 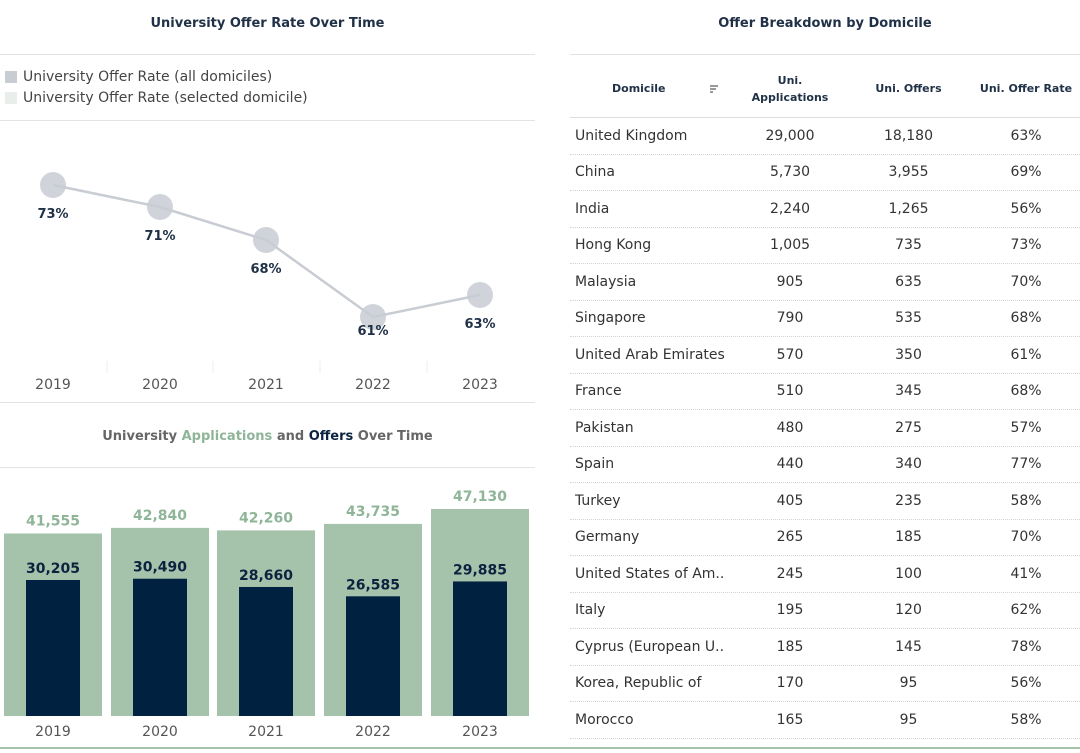 I want to click on applications-label: 41,555, so click(x=53, y=521).